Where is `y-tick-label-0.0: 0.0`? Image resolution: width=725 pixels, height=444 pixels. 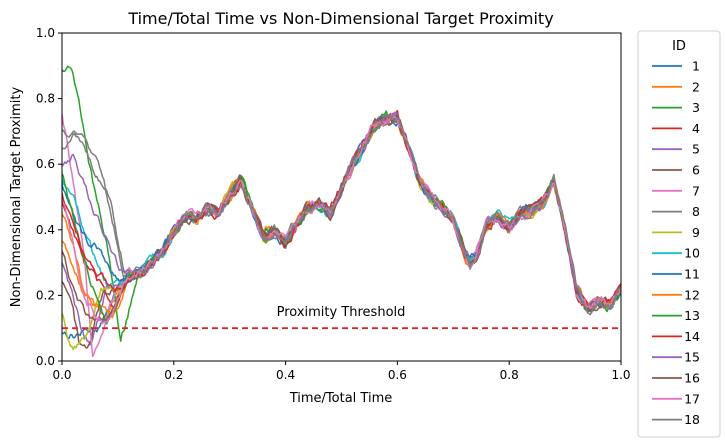
y-tick-label-0.0: 0.0 is located at coordinates (45, 361).